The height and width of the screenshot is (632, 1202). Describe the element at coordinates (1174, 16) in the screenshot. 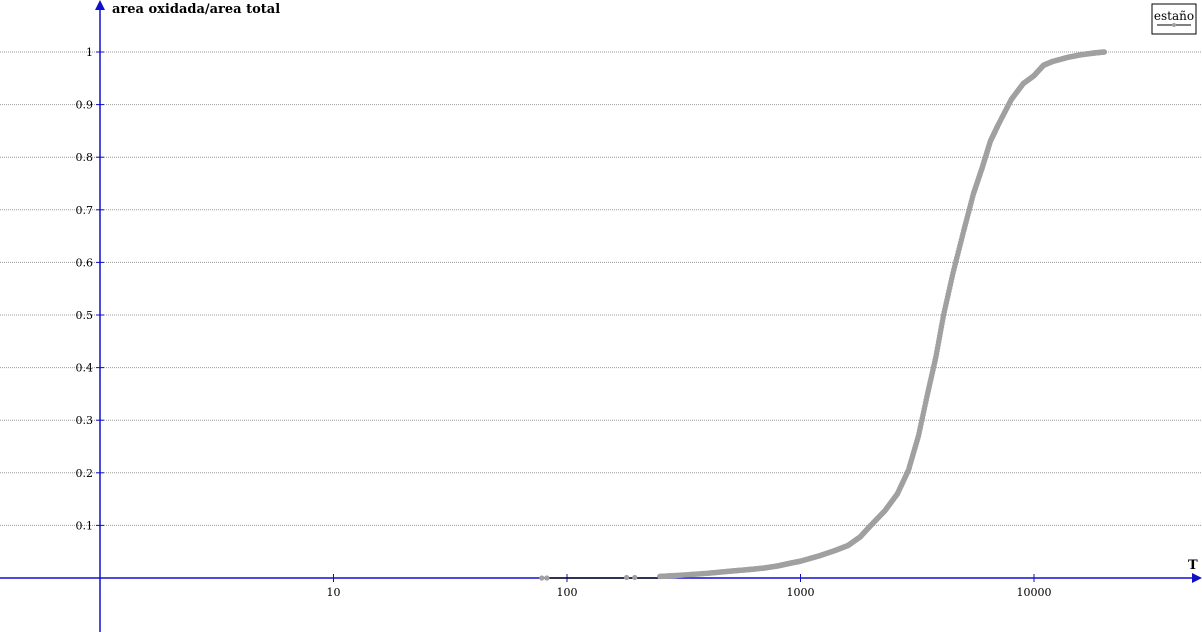

I see `legend-entry-label: estaño` at that location.